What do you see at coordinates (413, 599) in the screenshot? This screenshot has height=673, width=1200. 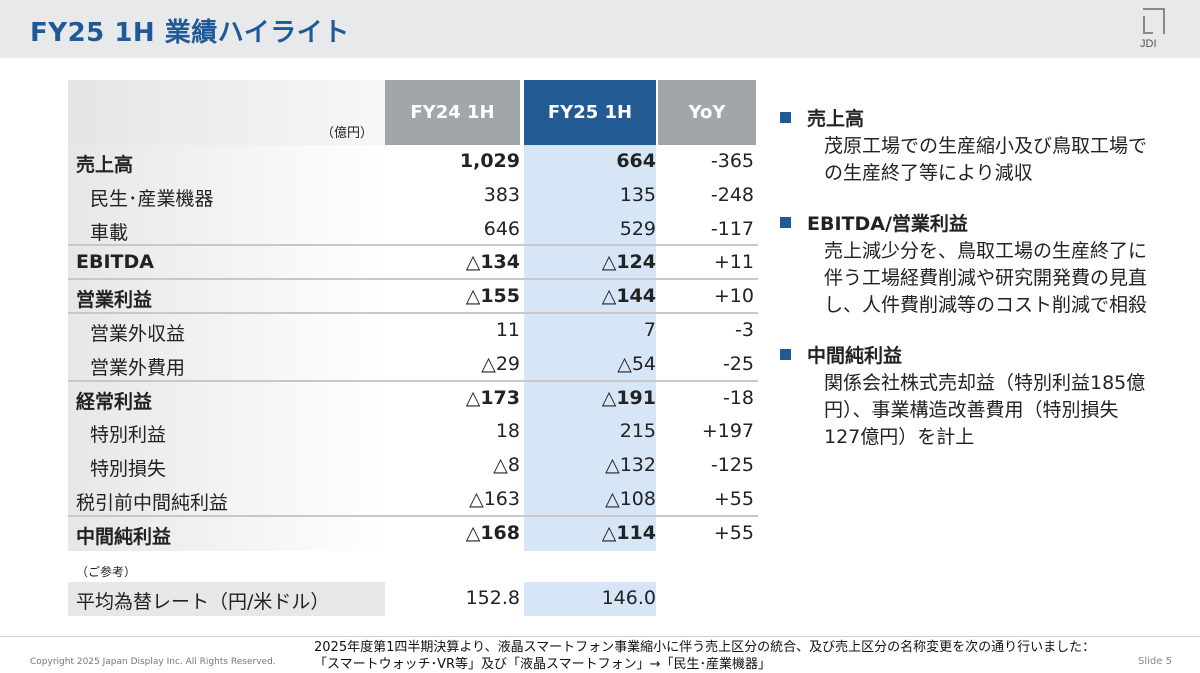 I see `exchange-rate-row: 平均為替レート（円/米ドル） 152.8 146.0` at bounding box center [413, 599].